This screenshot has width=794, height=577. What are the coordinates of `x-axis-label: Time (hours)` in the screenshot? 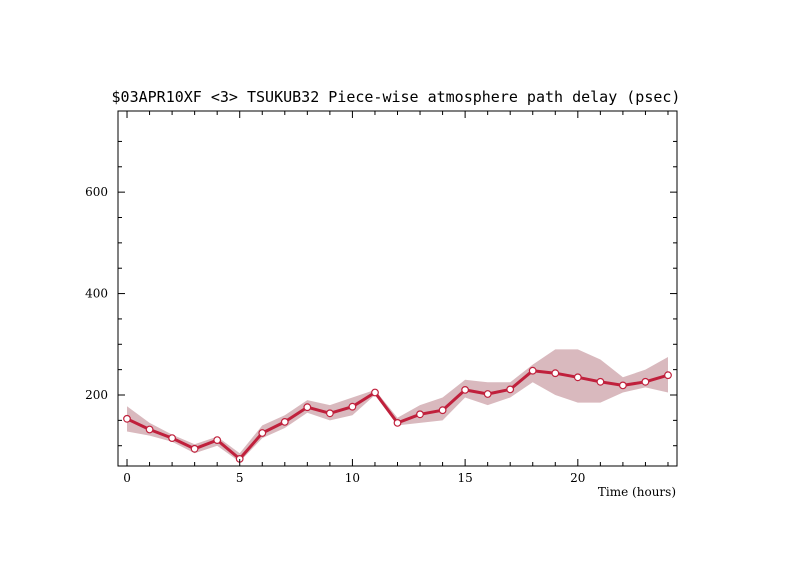 It's located at (637, 492).